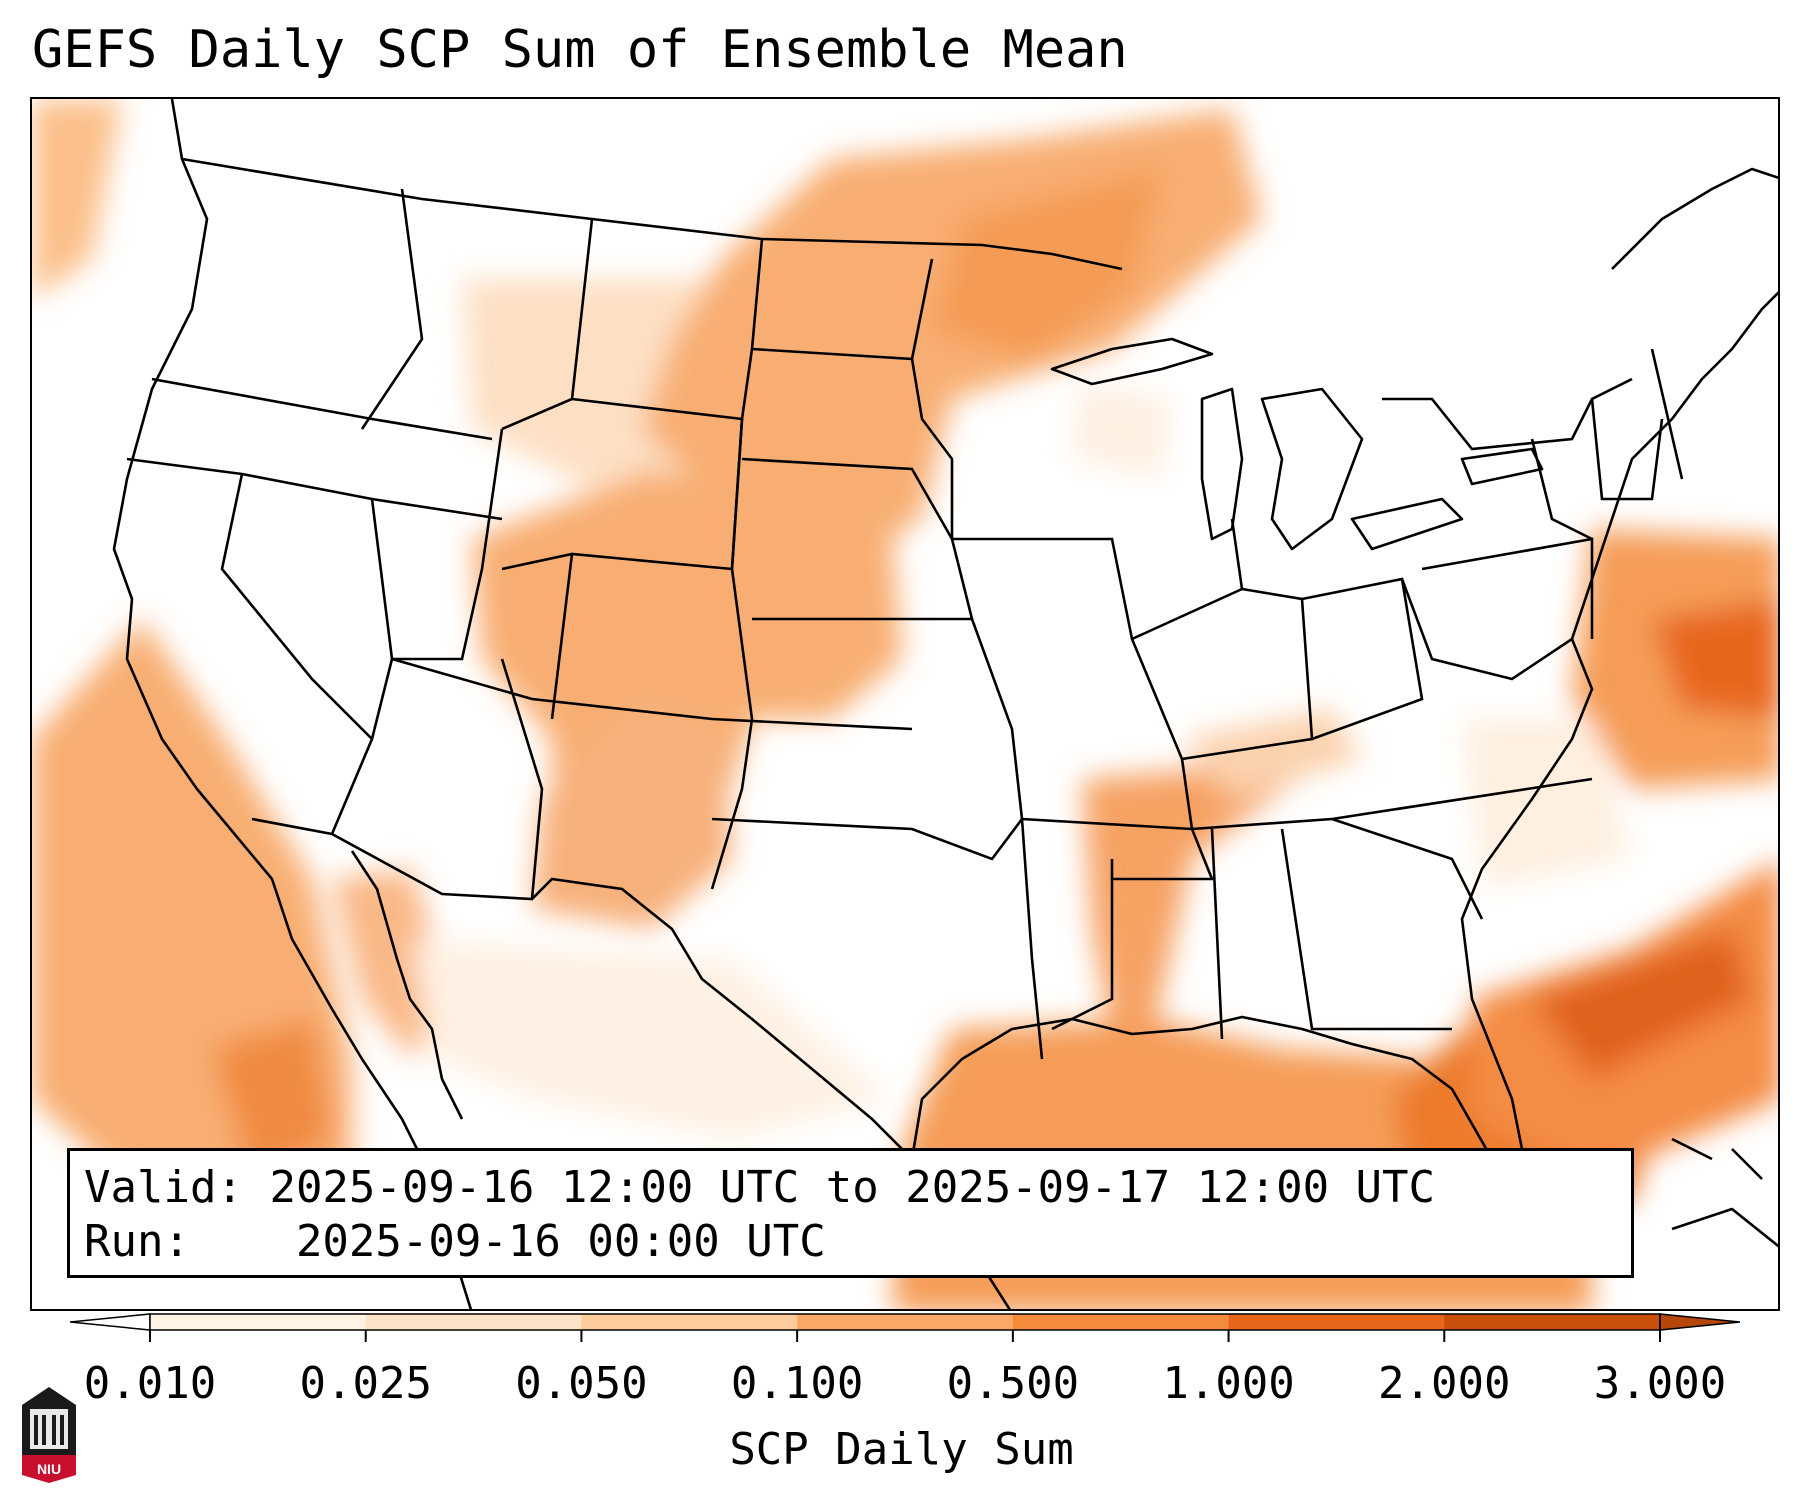  What do you see at coordinates (1407, 868) in the screenshot?
I see `ga-sc-border` at bounding box center [1407, 868].